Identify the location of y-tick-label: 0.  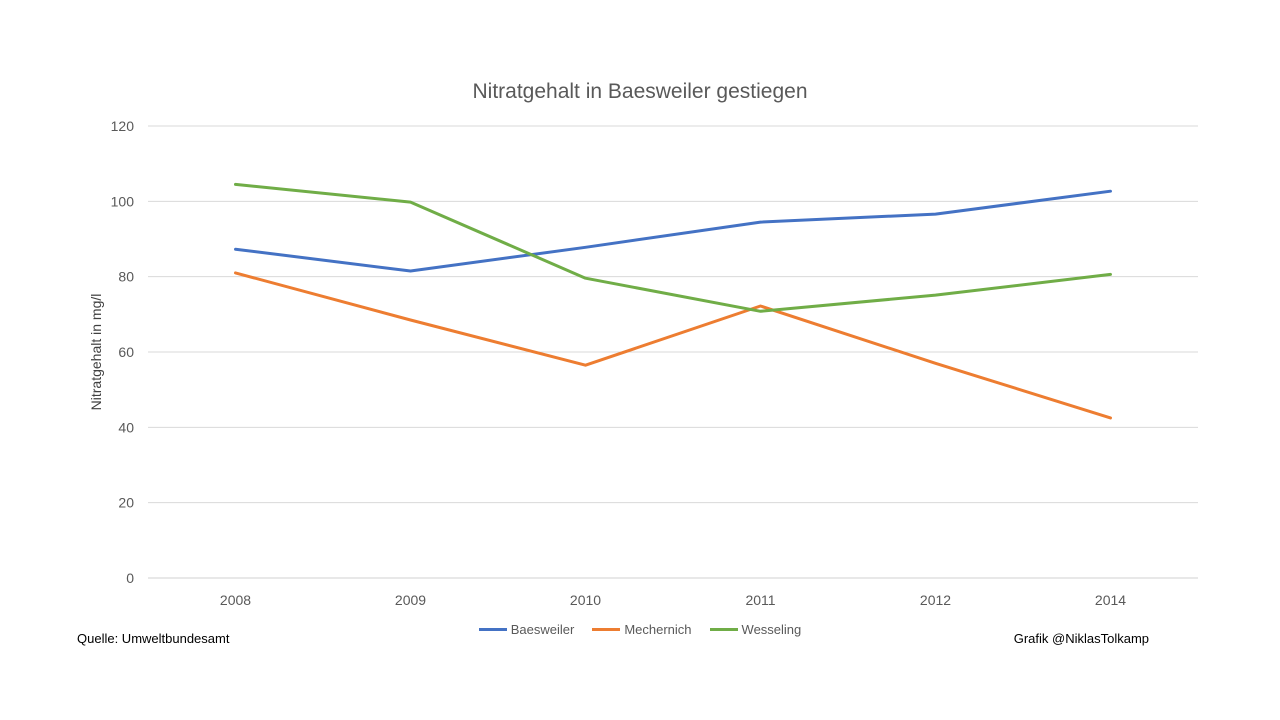
(130, 578).